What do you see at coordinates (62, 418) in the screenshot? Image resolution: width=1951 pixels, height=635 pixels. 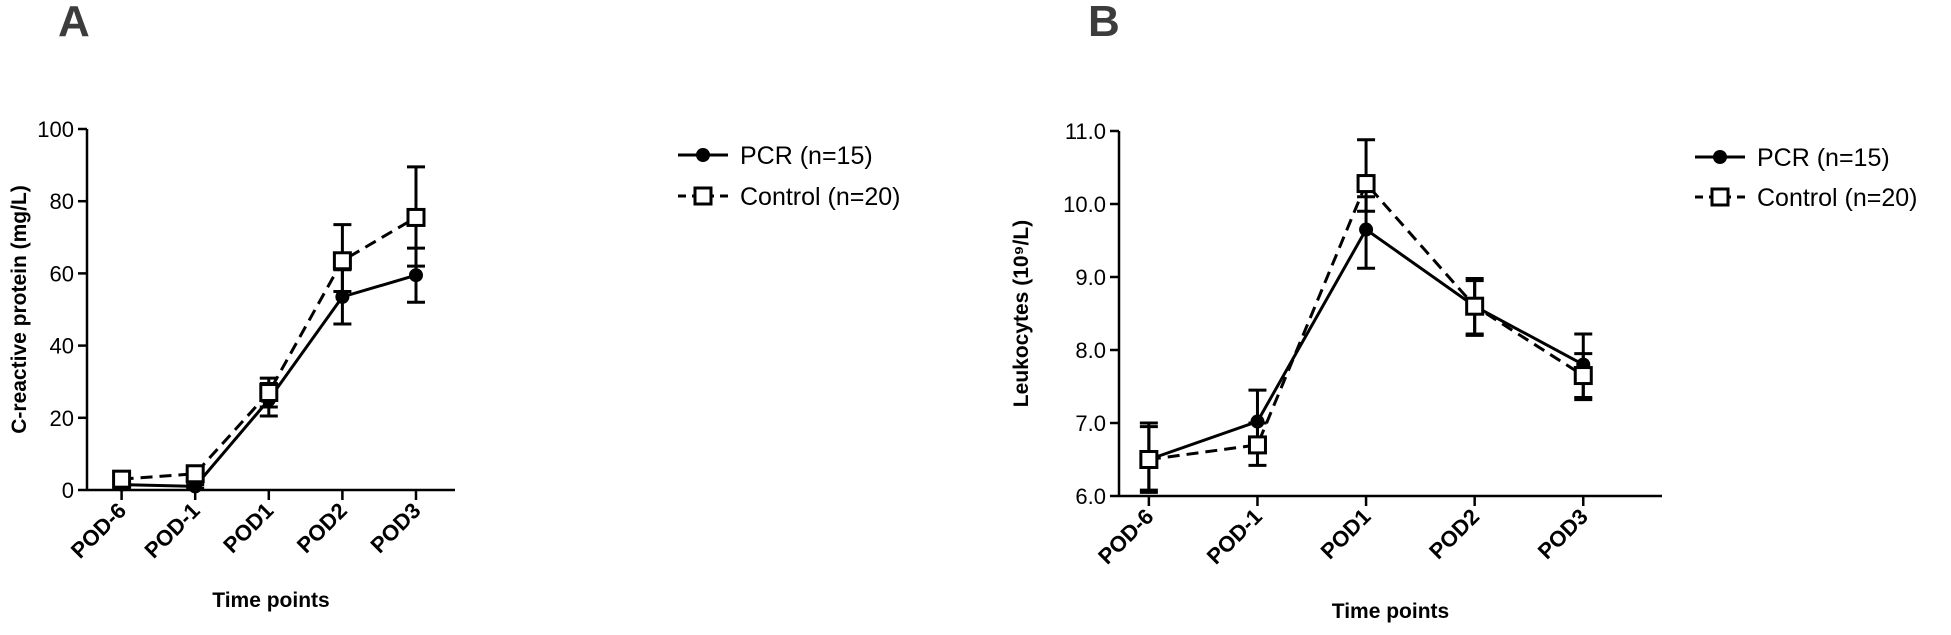 I see `y-tick-label: 20` at bounding box center [62, 418].